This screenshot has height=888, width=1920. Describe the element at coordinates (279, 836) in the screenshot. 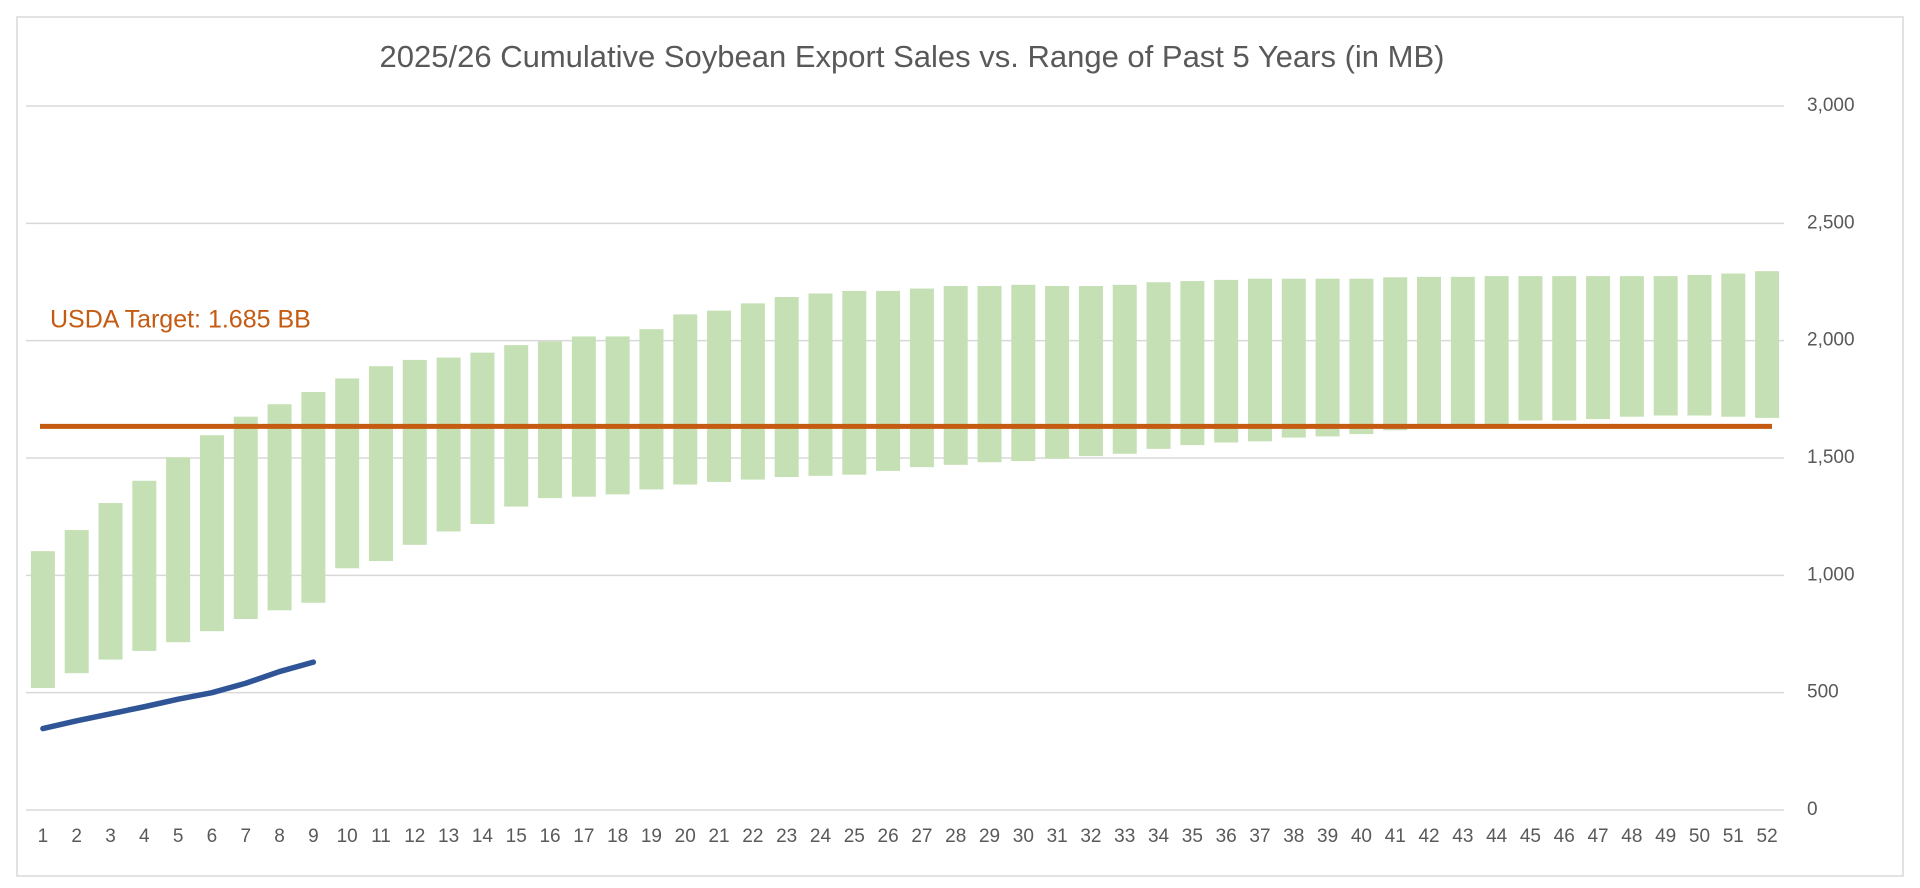

I see `x-tick-label: 8` at that location.